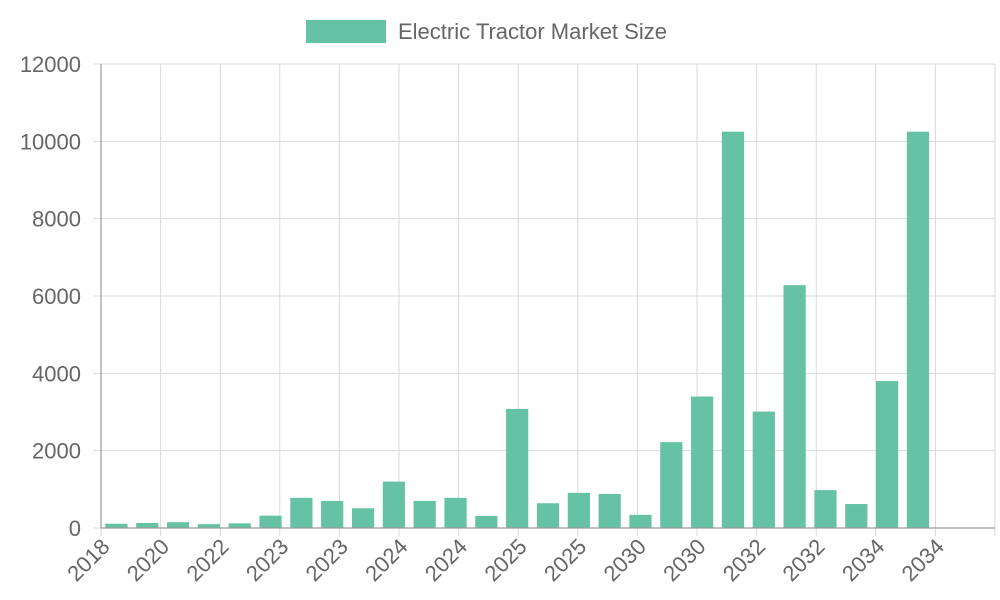 This screenshot has width=1000, height=600. Describe the element at coordinates (56, 451) in the screenshot. I see `y-tick-label: 2000` at that location.